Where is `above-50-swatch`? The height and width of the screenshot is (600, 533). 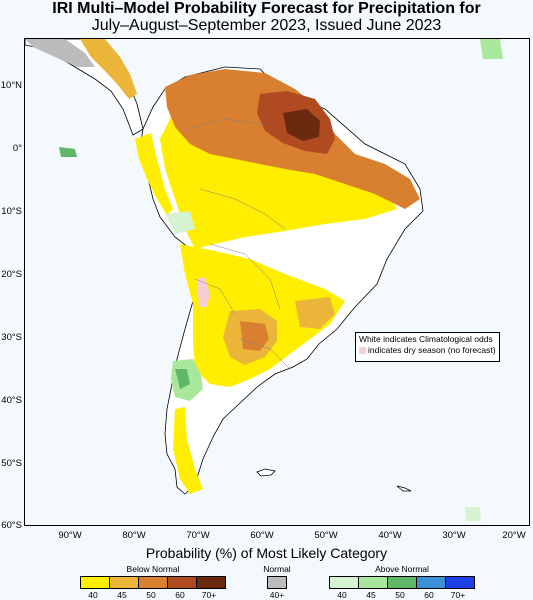
above-50-swatch is located at coordinates (402, 582).